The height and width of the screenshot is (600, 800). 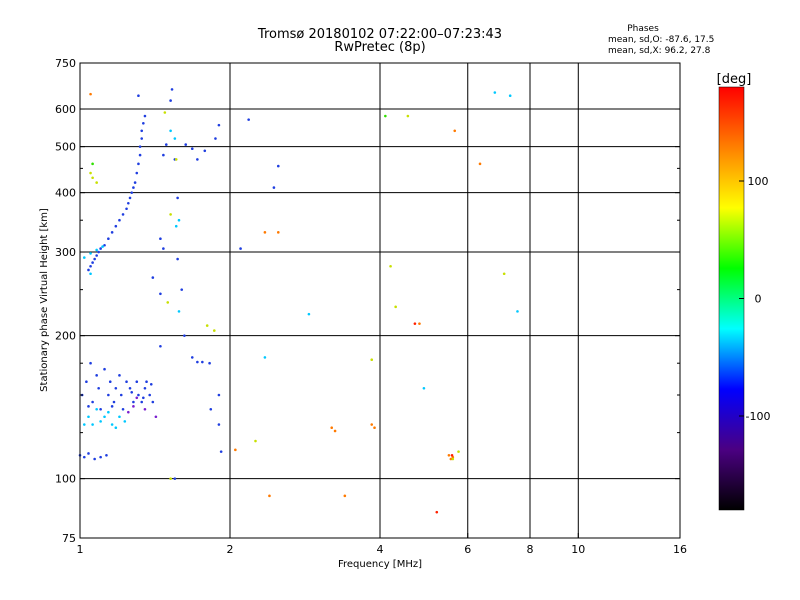 What do you see at coordinates (530, 549) in the screenshot?
I see `x-tick-label: 8` at bounding box center [530, 549].